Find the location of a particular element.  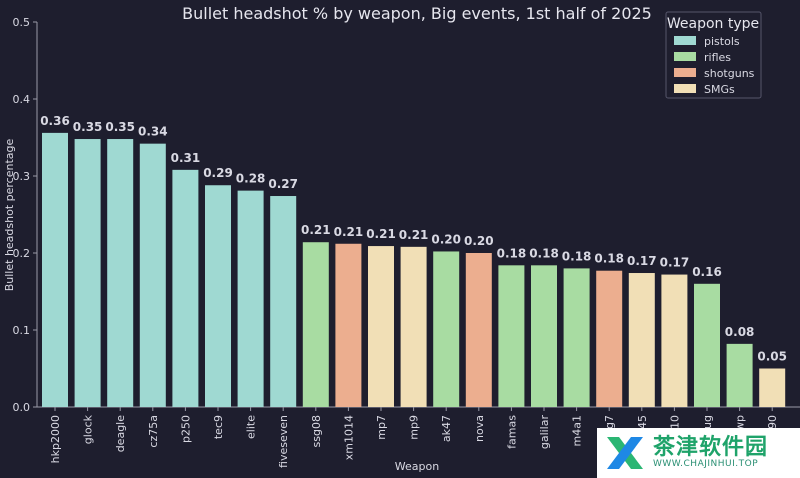

y-tick-label: 0.0 is located at coordinates (22, 407).